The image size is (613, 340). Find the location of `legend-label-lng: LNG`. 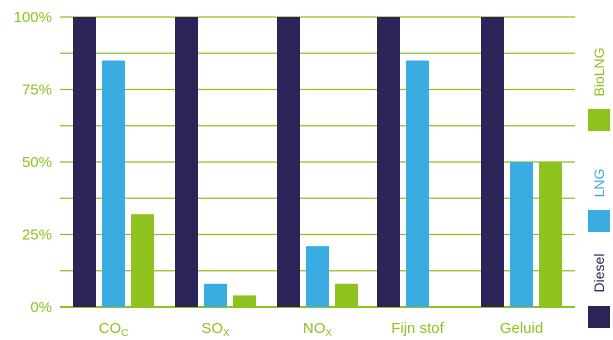

legend-label-lng: LNG is located at coordinates (599, 183).